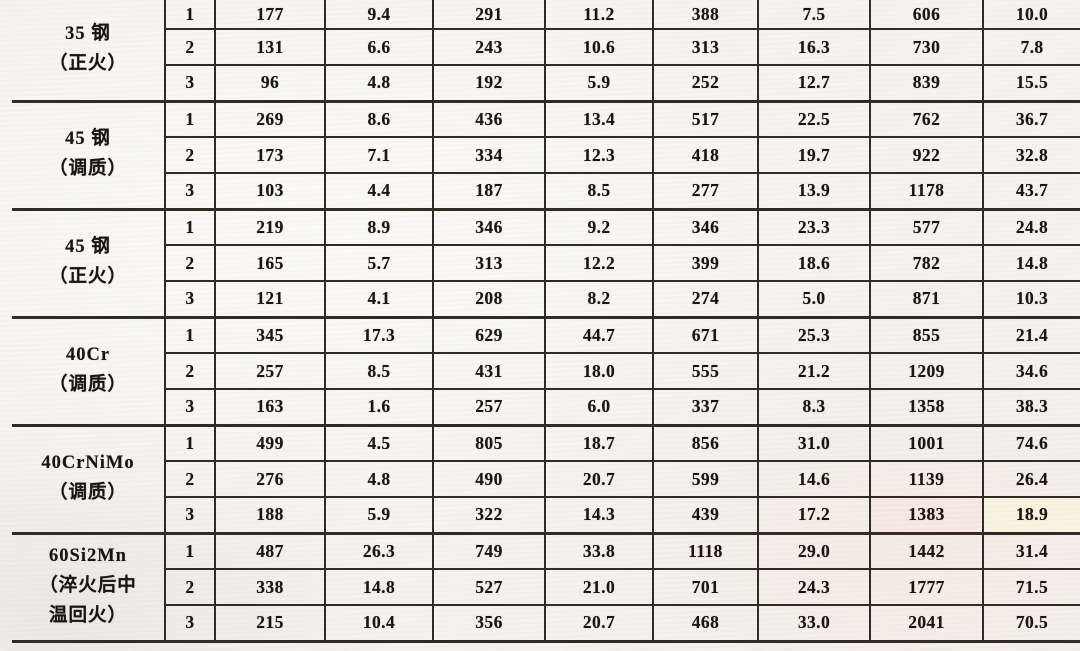 The image size is (1080, 651). I want to click on value-cell: 29.0, so click(814, 550).